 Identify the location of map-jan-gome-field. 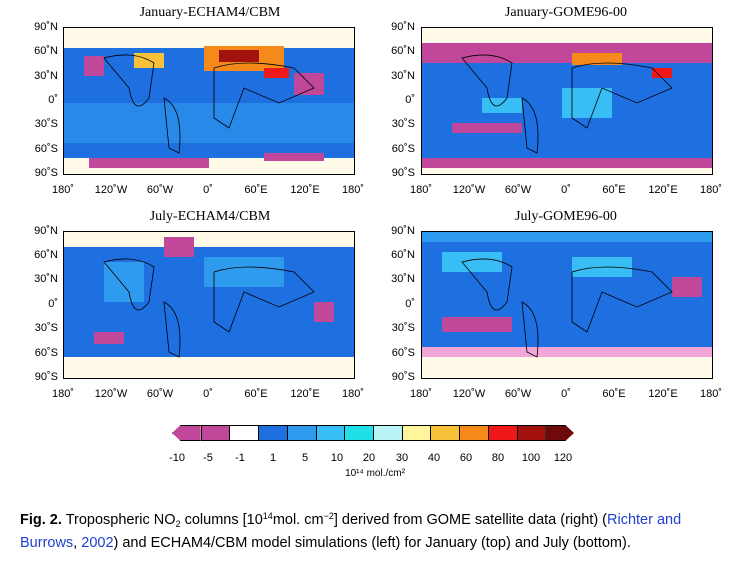
(567, 98).